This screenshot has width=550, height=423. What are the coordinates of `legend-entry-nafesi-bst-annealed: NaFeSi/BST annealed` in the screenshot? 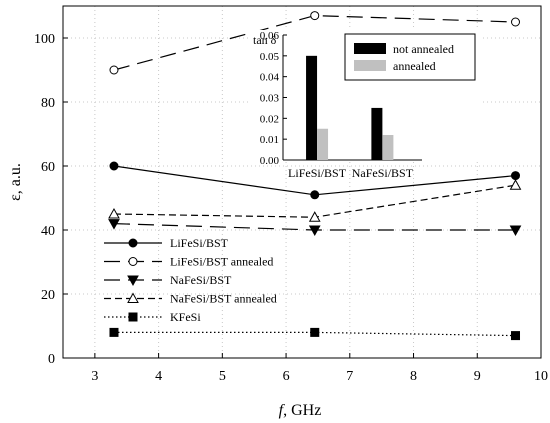 It's located at (190, 299).